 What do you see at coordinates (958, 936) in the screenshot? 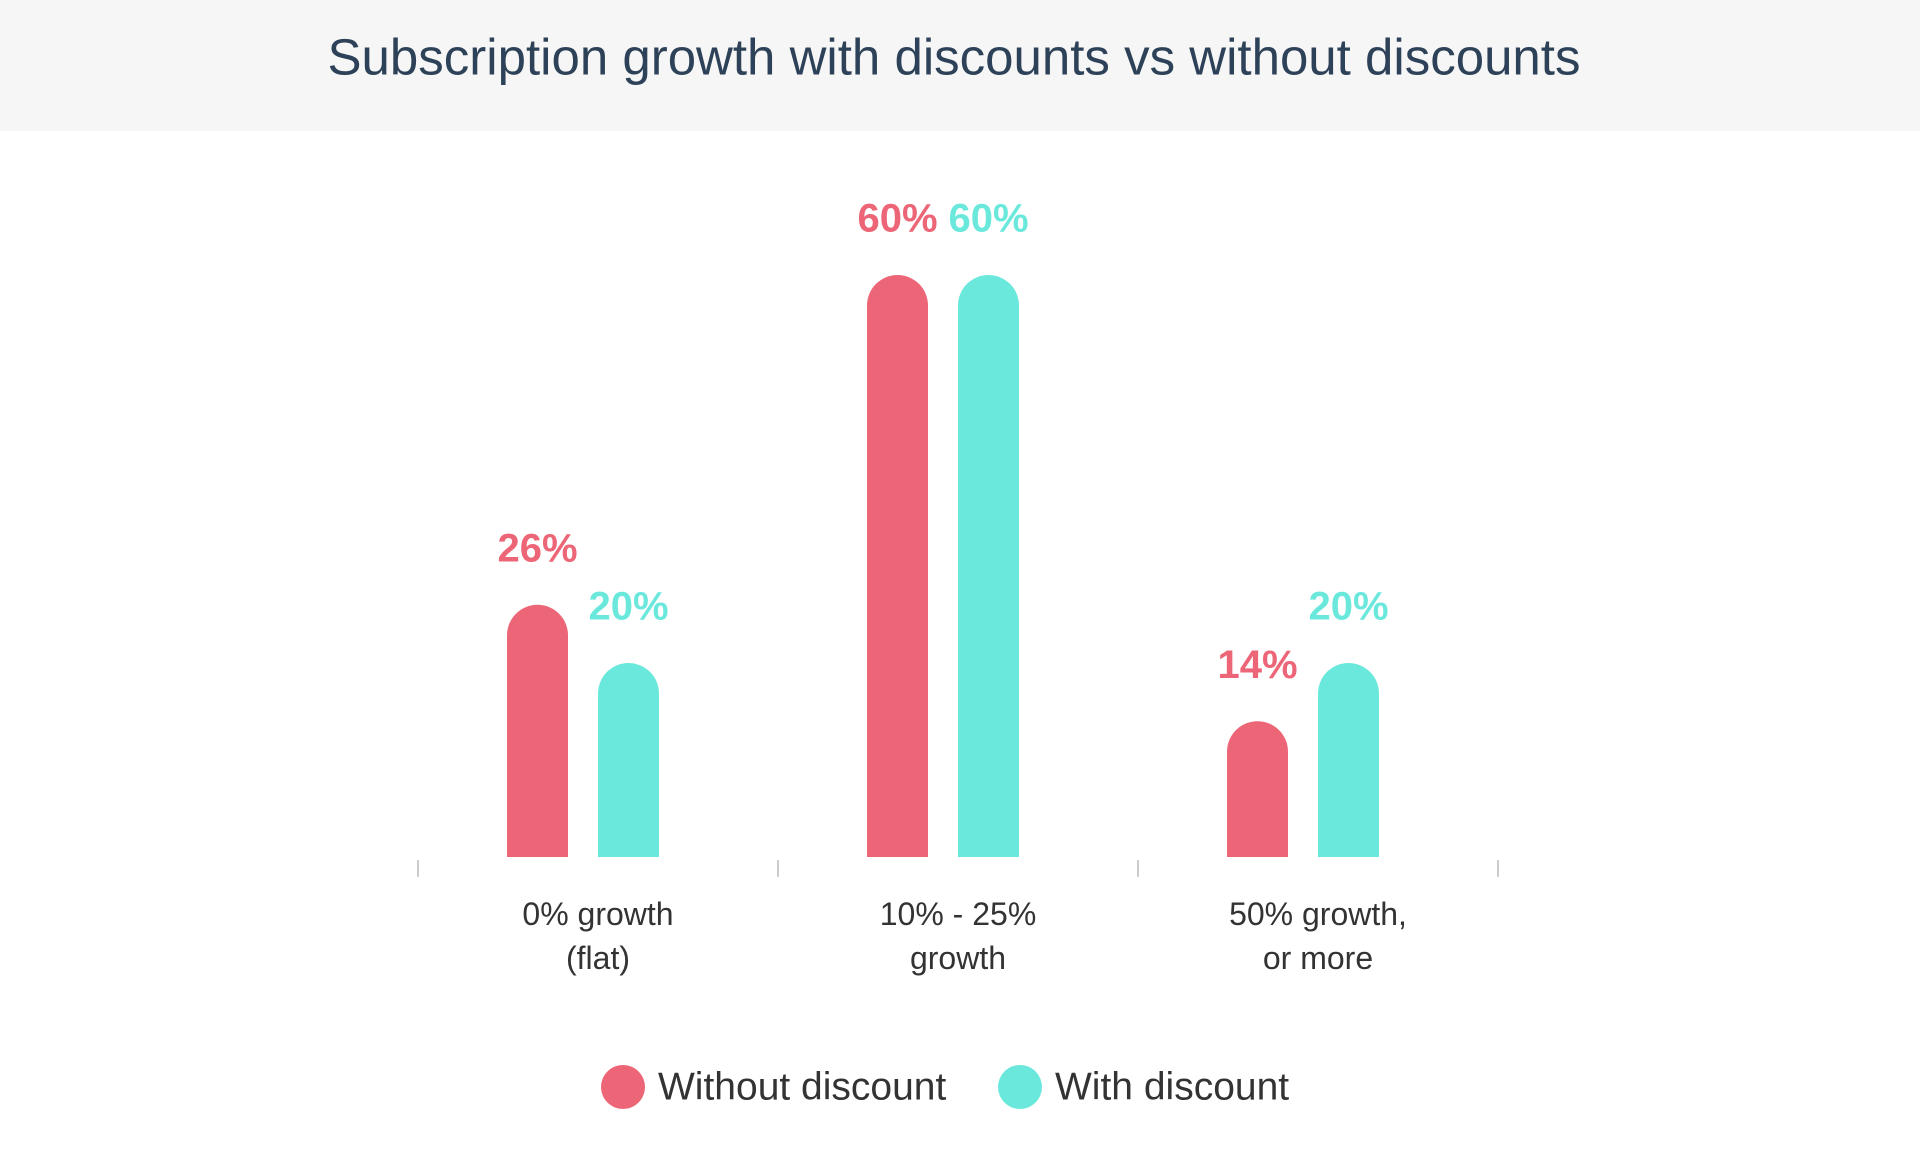
I see `x-tick-label: 10% - 25% growth` at bounding box center [958, 936].